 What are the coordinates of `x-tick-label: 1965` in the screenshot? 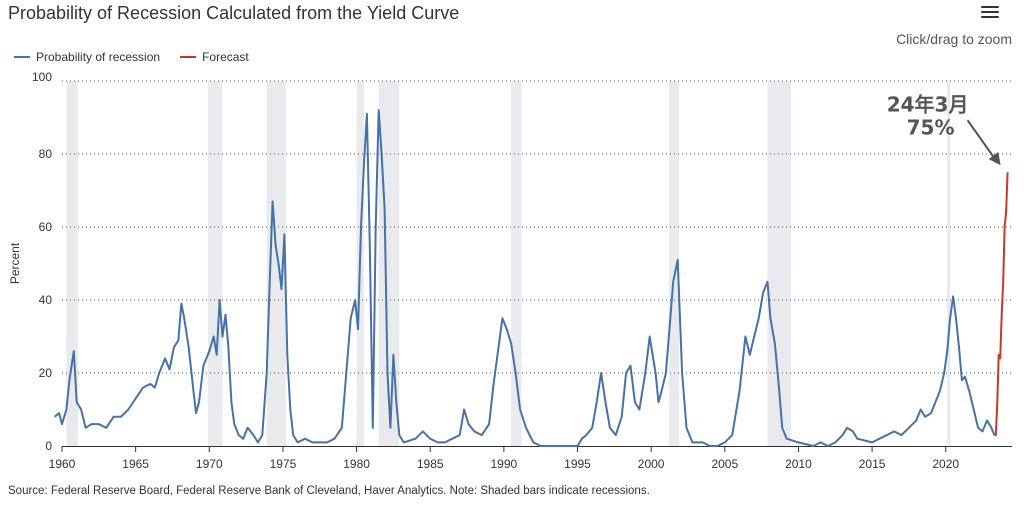 It's located at (135, 464).